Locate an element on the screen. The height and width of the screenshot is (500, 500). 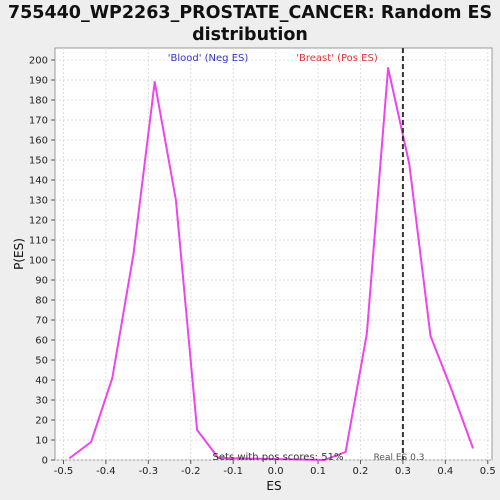
x-tick-label: 0.3 is located at coordinates (403, 471).